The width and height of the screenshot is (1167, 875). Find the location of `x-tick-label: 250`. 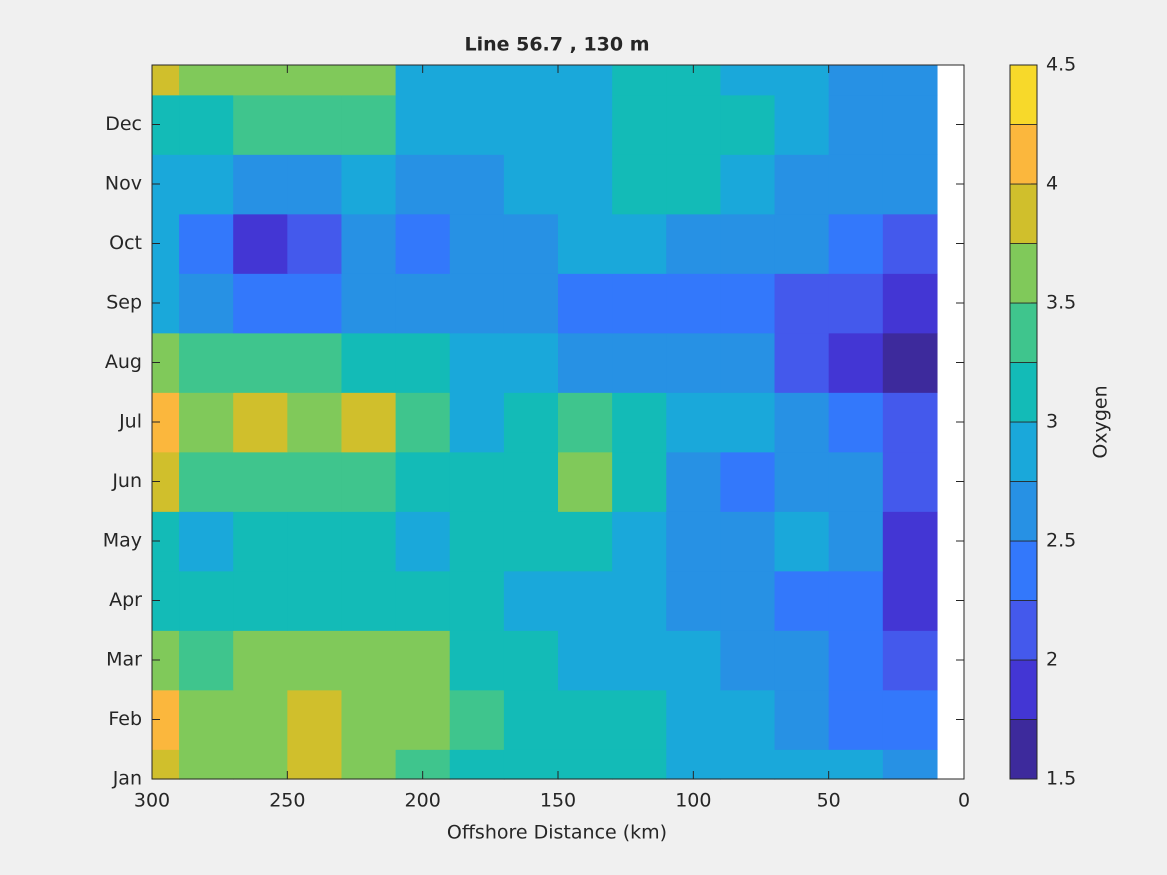

x-tick-label: 250 is located at coordinates (287, 801).